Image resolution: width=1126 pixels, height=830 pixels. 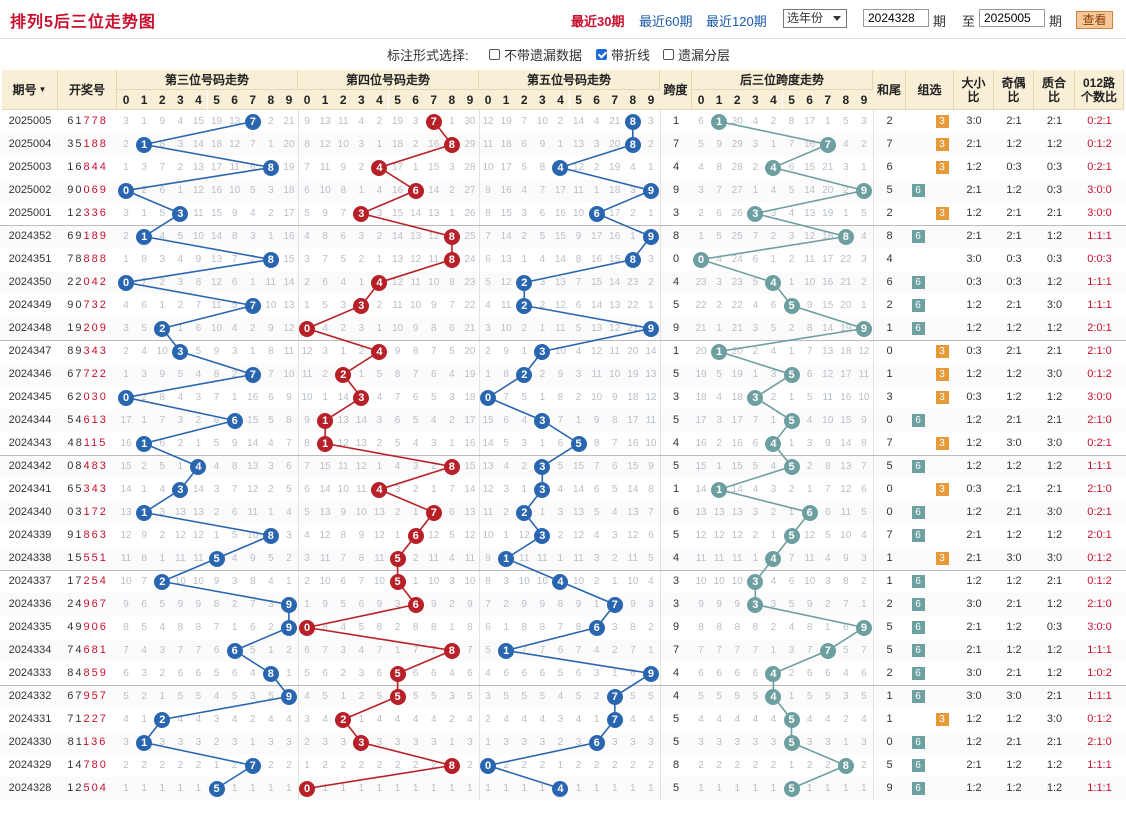 What do you see at coordinates (601, 54) in the screenshot?
I see `checkbox-lines` at bounding box center [601, 54].